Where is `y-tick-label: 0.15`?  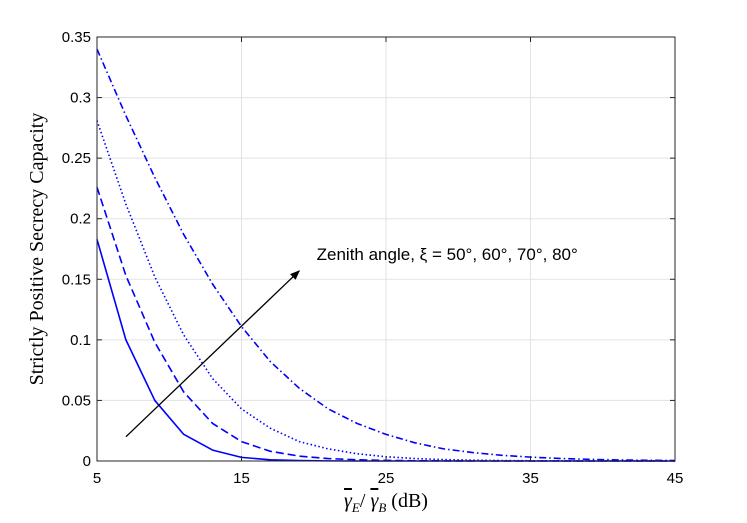 y-tick-label: 0.15 is located at coordinates (76, 279).